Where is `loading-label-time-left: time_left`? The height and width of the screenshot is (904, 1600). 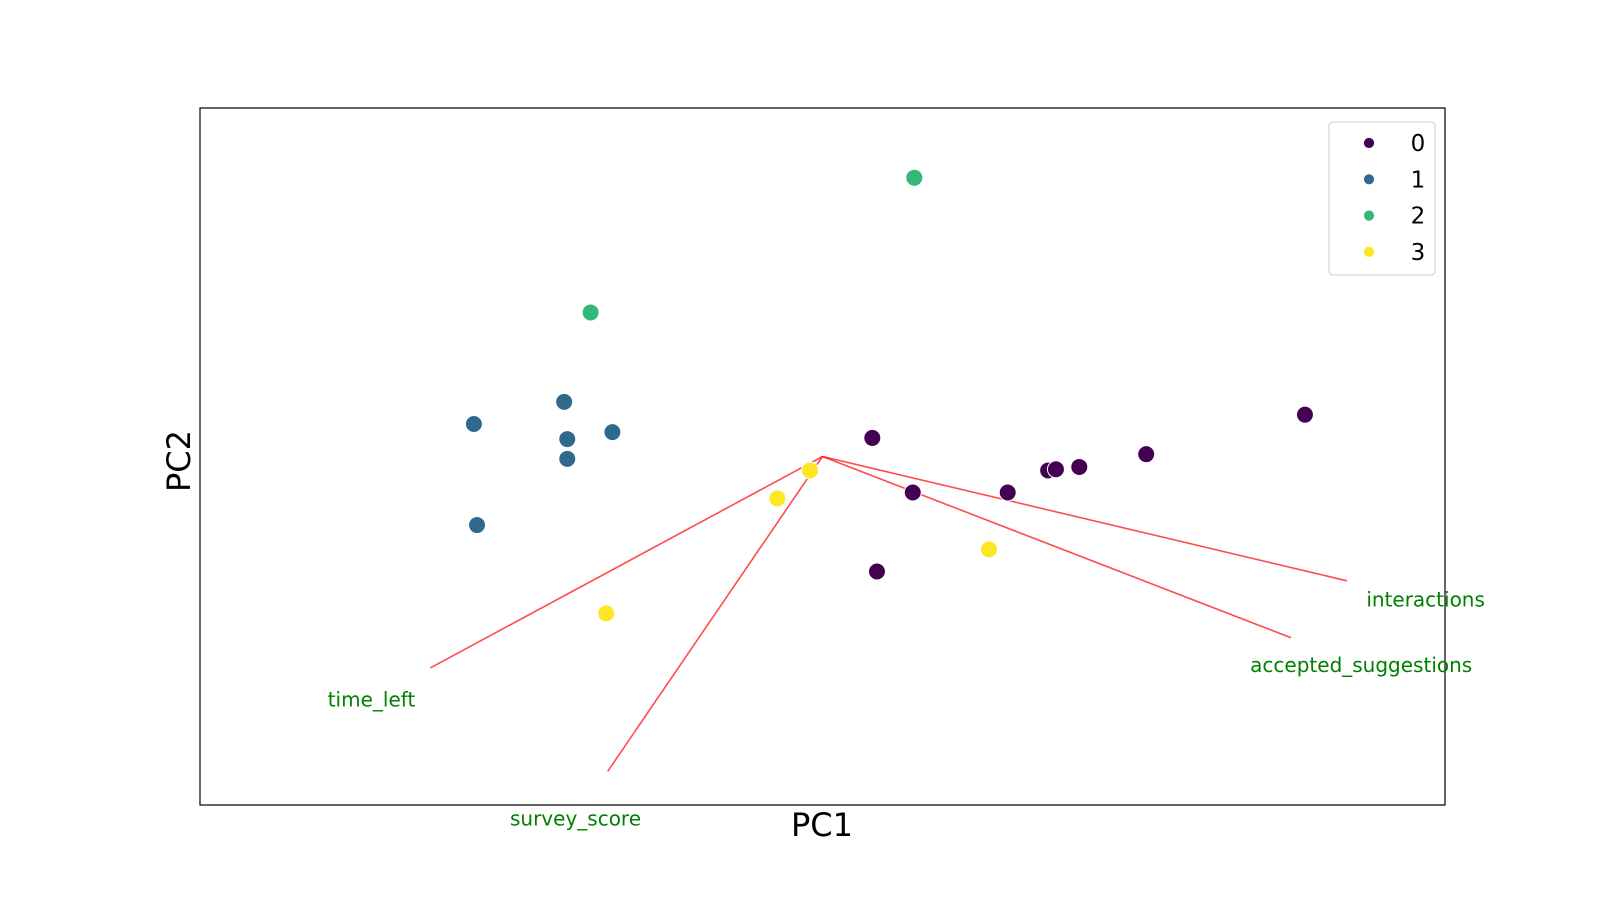 loading-label-time-left: time_left is located at coordinates (372, 700).